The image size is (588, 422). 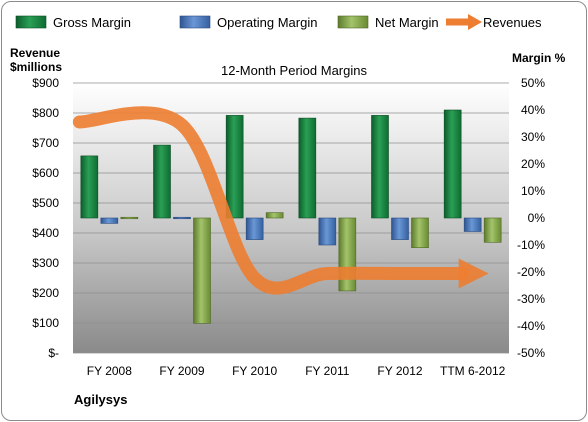 What do you see at coordinates (537, 218) in the screenshot?
I see `right-tick-label-5: 0%` at bounding box center [537, 218].